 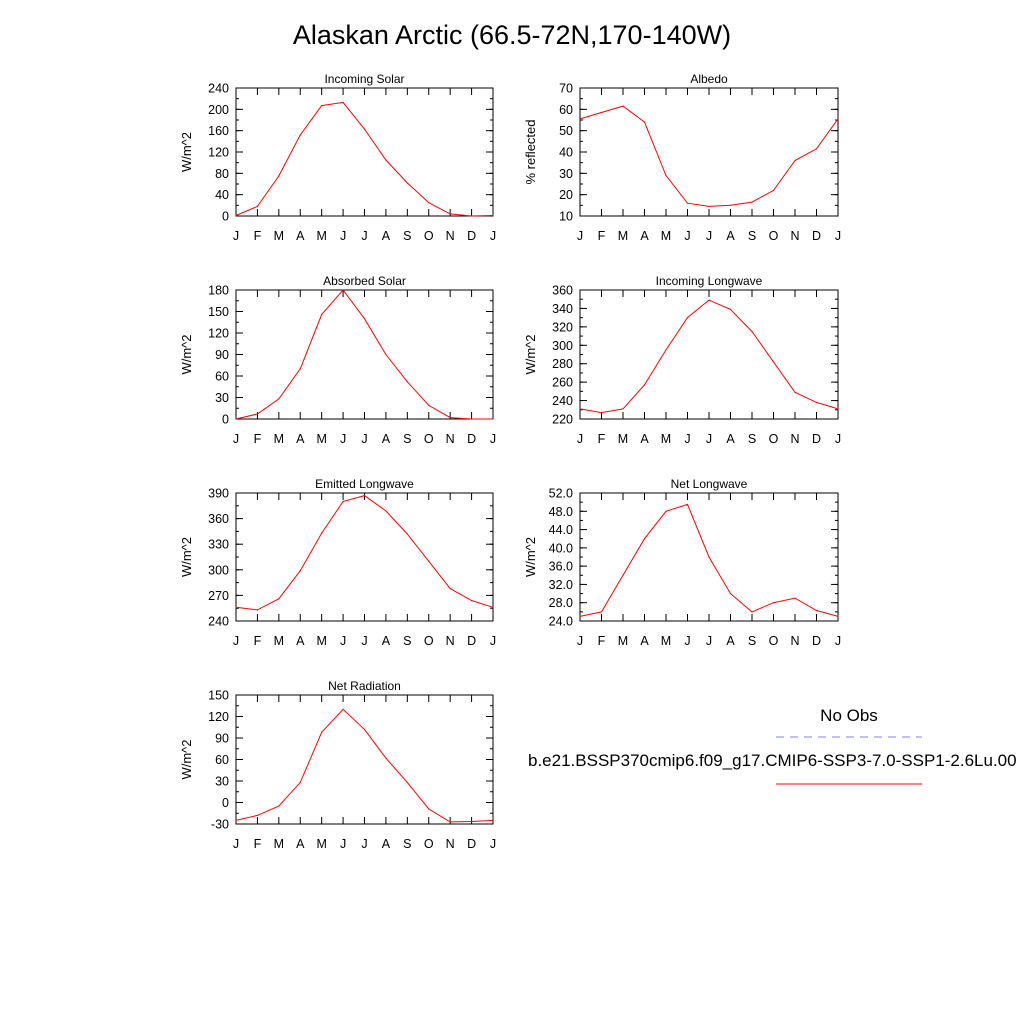 What do you see at coordinates (407, 844) in the screenshot?
I see `x-tick-label: S` at bounding box center [407, 844].